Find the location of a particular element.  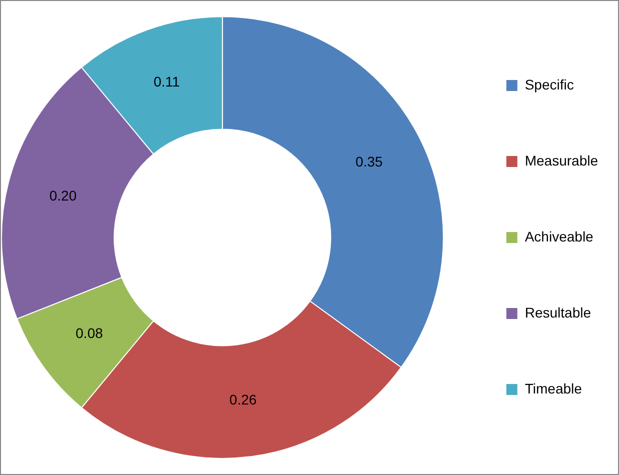

data-label: 0.08 is located at coordinates (90, 333).